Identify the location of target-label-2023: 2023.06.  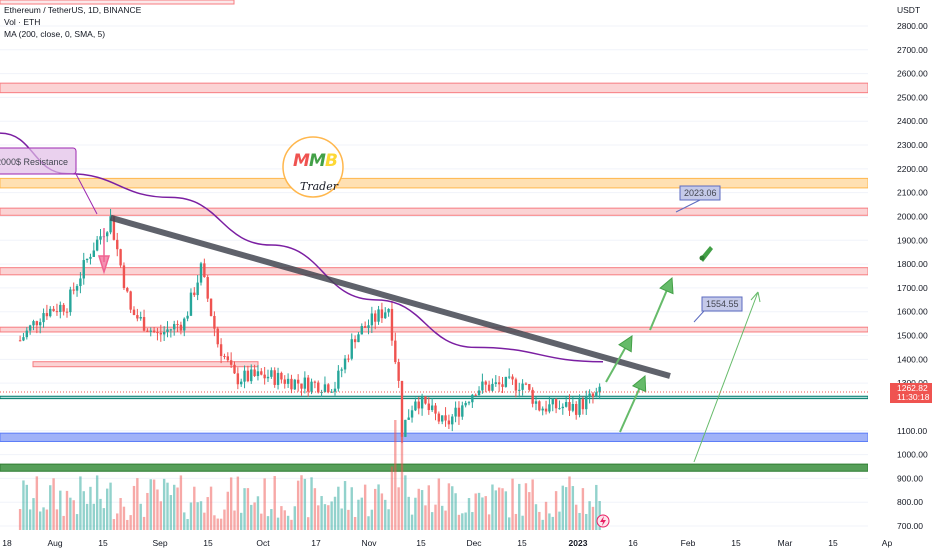
(700, 193).